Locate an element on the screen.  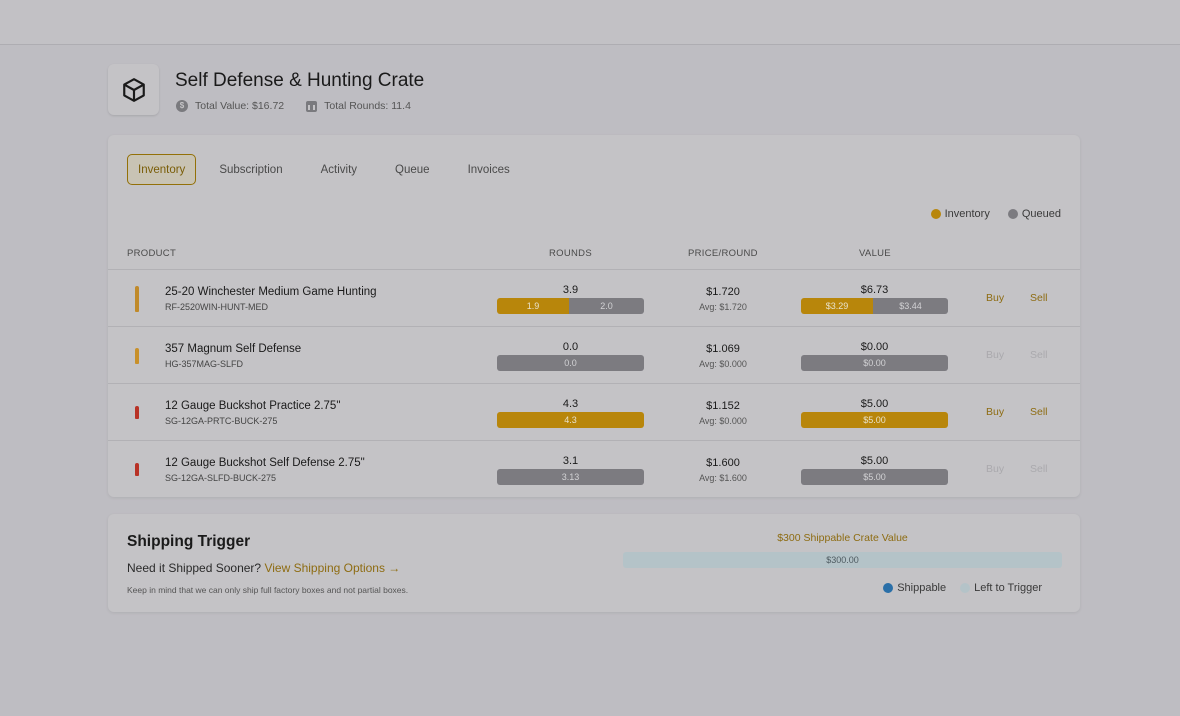
price-per-round: $1.720 is located at coordinates (723, 292).